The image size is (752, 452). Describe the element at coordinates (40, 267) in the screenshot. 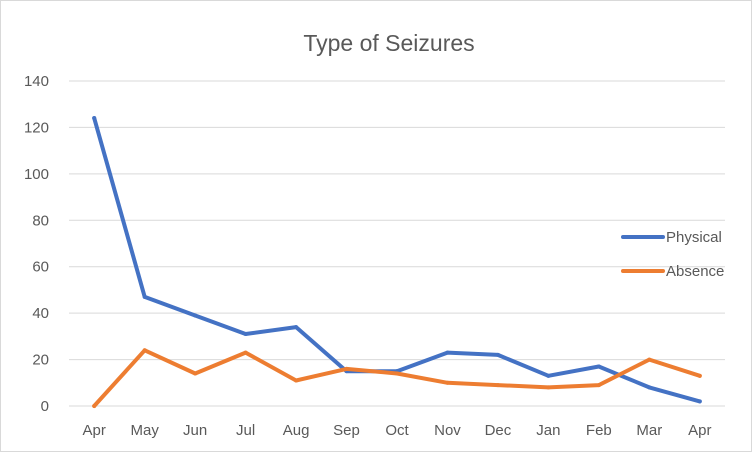

I see `y-tick-label: 60` at that location.